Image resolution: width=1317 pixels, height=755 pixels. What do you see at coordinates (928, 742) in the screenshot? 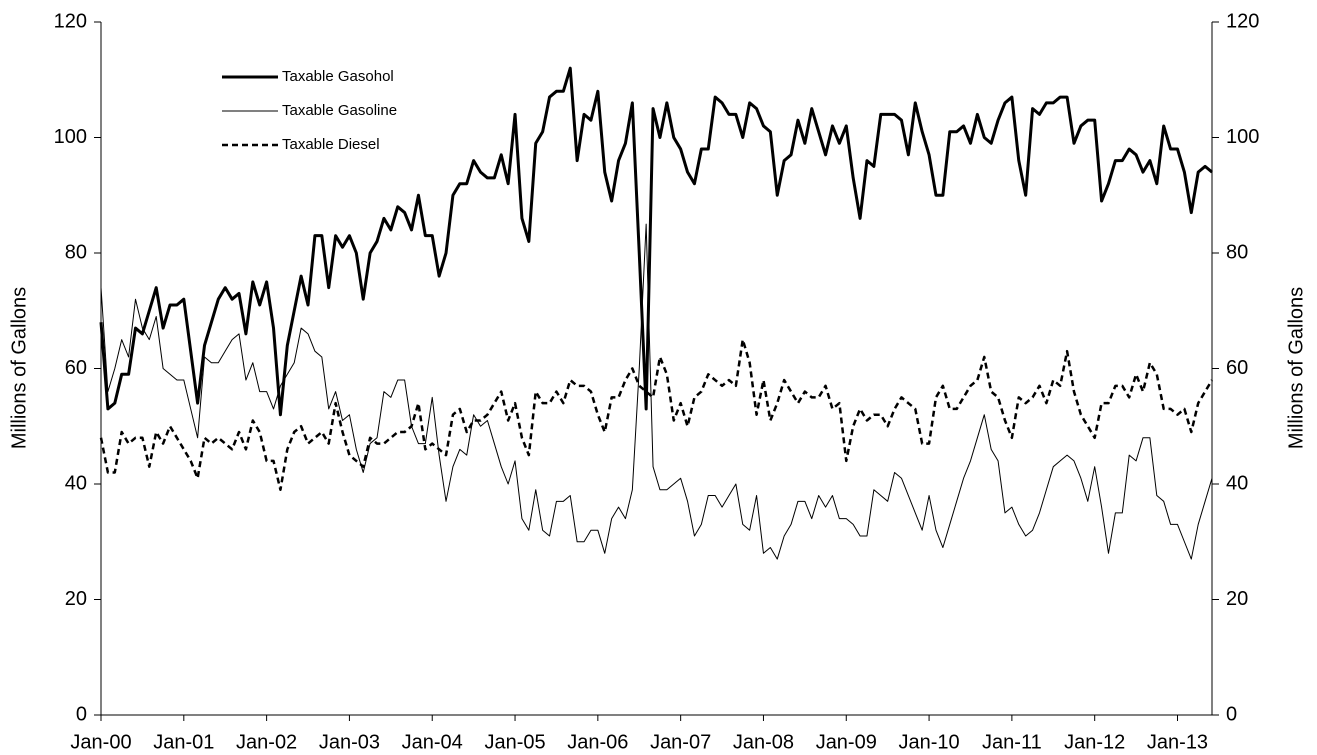
I see `x-tick-label: Jan-10` at bounding box center [928, 742].